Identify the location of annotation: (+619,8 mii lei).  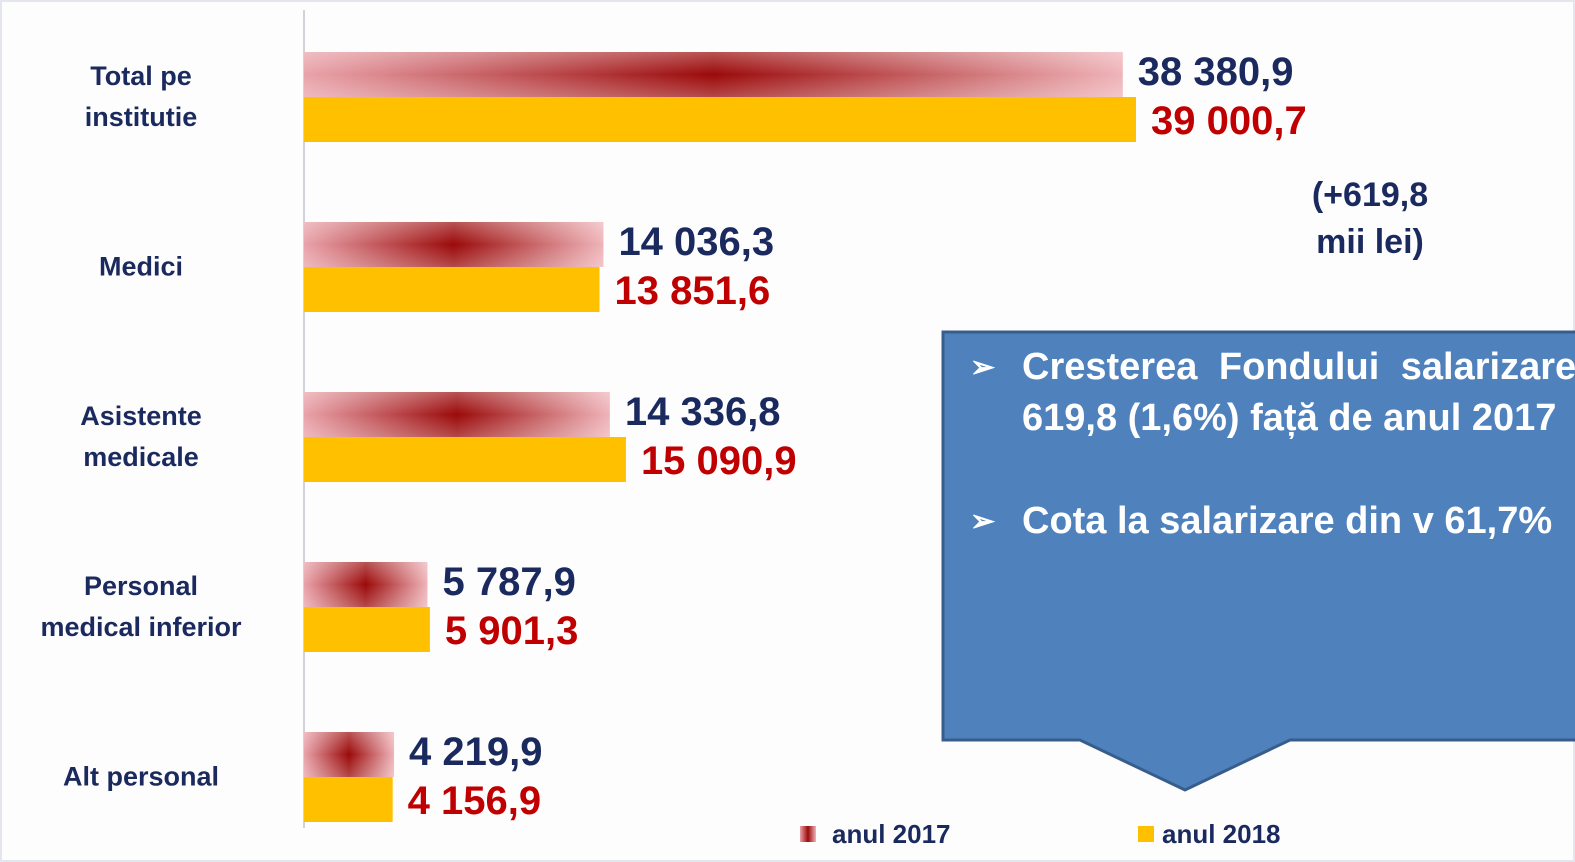
(1370, 218).